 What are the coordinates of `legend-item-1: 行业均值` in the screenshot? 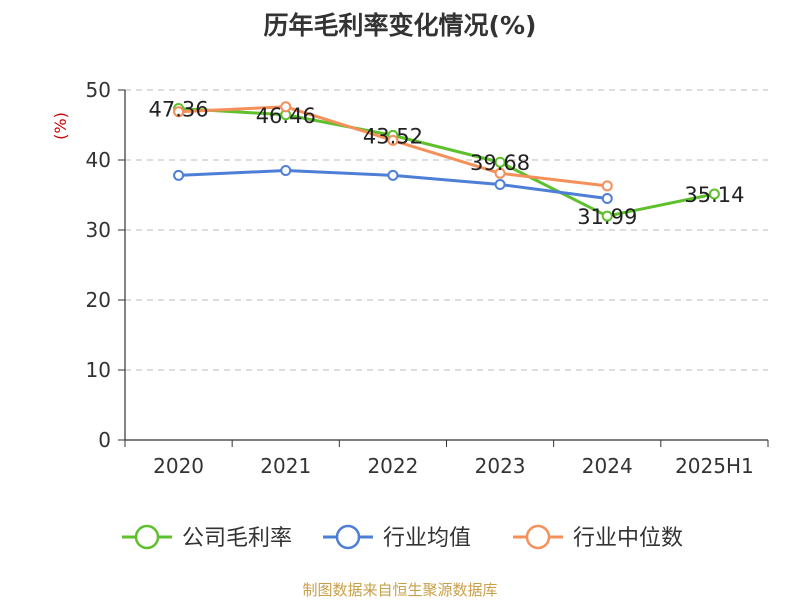 It's located at (397, 537).